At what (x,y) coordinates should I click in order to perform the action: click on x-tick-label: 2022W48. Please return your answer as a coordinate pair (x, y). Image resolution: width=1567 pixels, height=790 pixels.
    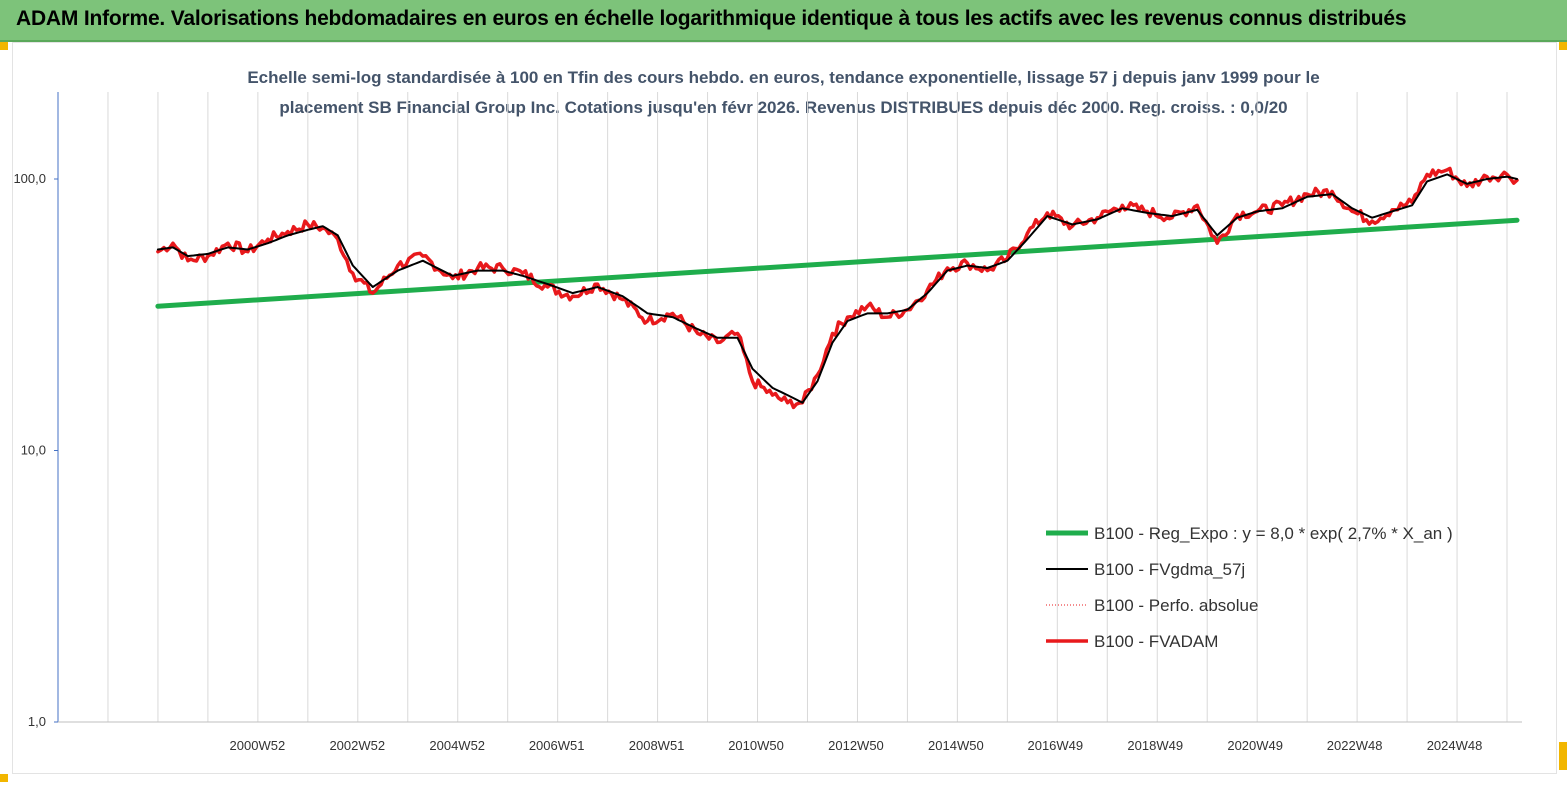
    Looking at the image, I should click on (1355, 745).